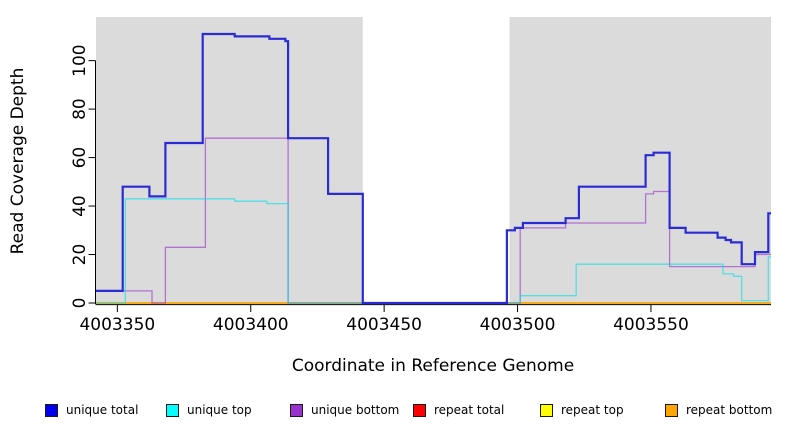  I want to click on legend-item-unique-bottom: unique bottom, so click(344, 410).